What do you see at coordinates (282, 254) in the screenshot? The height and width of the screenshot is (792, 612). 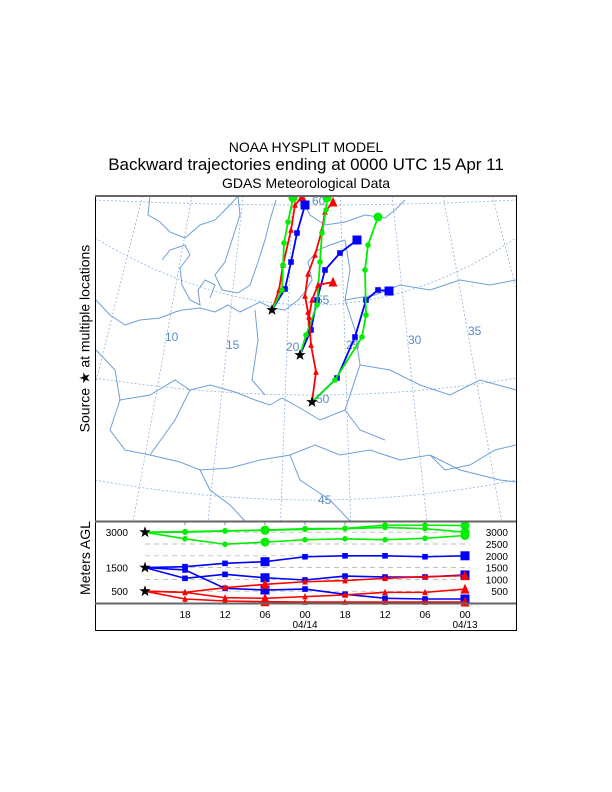 I see `trajectory-line` at bounding box center [282, 254].